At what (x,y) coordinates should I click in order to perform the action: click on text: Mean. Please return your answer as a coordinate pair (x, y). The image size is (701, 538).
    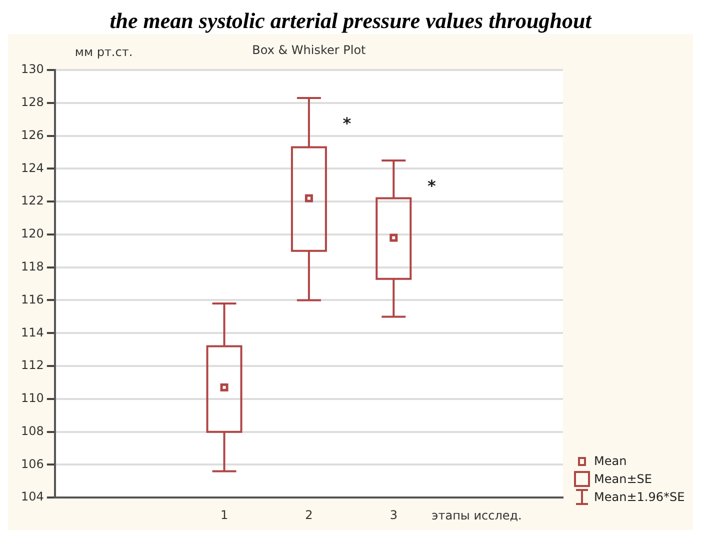
    Looking at the image, I should click on (610, 461).